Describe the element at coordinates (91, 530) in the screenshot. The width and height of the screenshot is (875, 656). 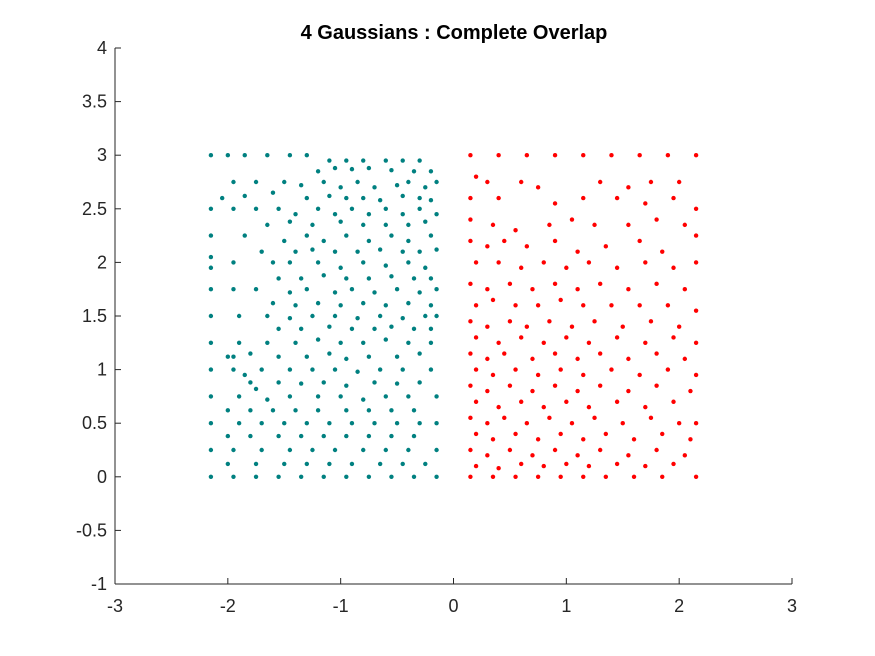
I see `y-tick-label: -0.5` at that location.